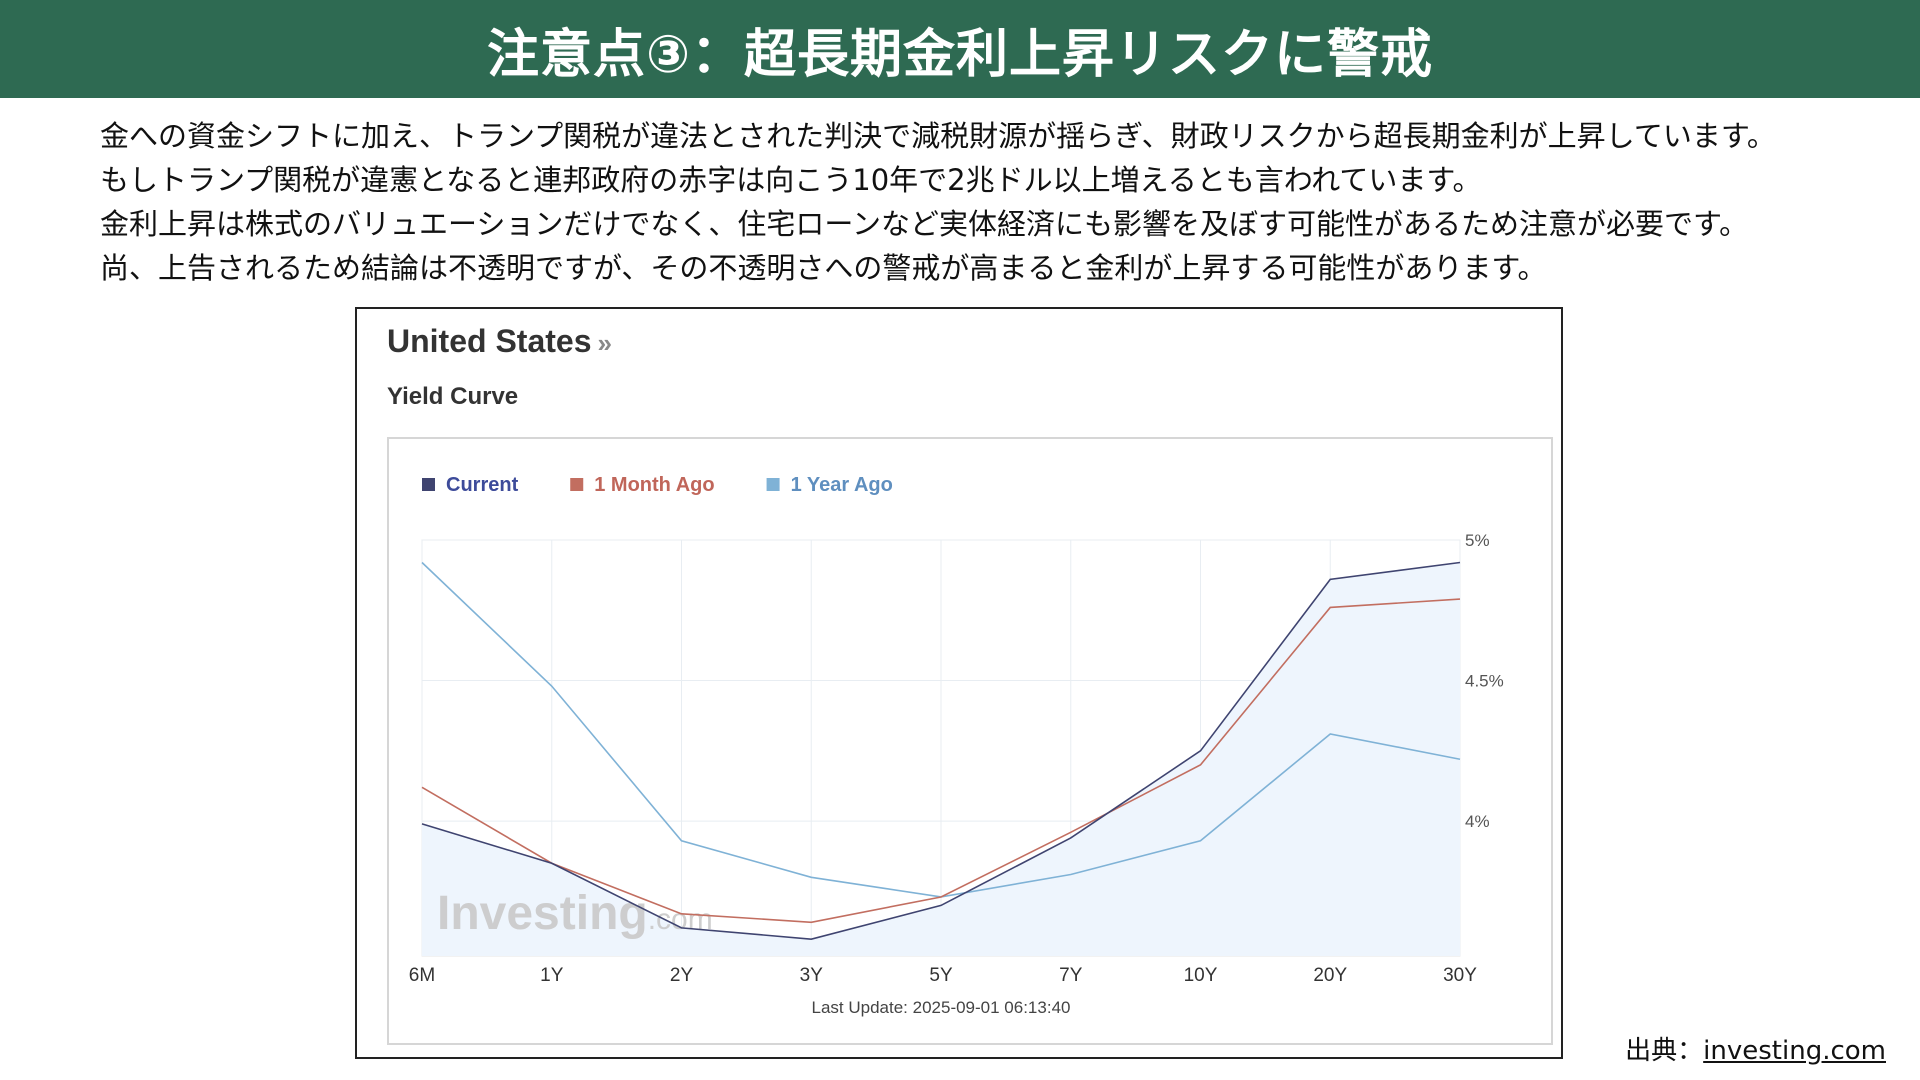  Describe the element at coordinates (1330, 975) in the screenshot. I see `x-tick-label: 20Y` at that location.